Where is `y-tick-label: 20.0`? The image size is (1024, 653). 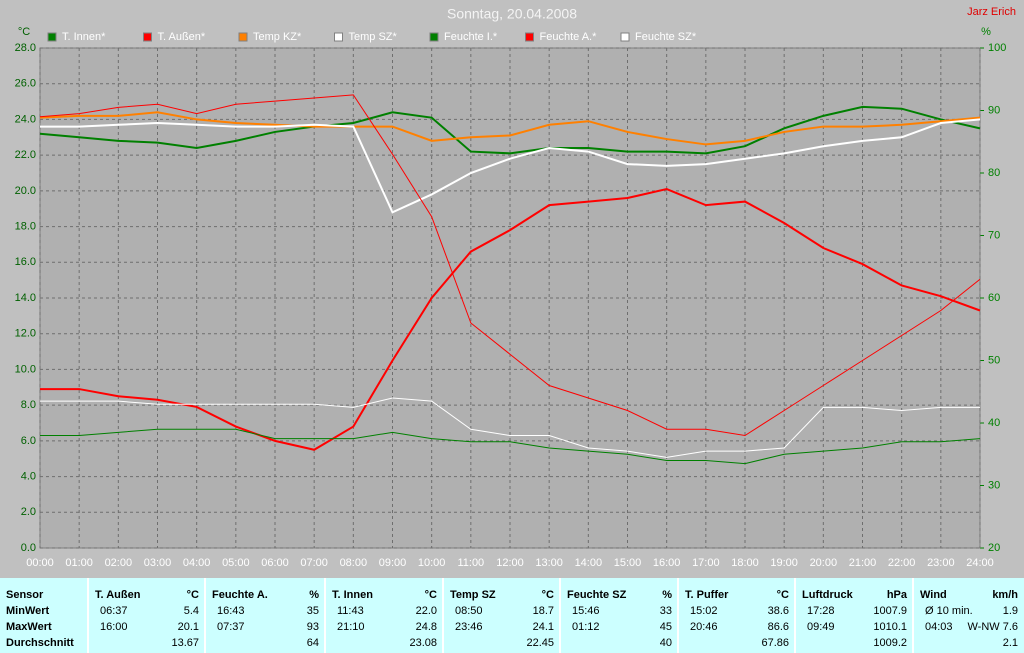 y-tick-label: 20.0 is located at coordinates (25, 191).